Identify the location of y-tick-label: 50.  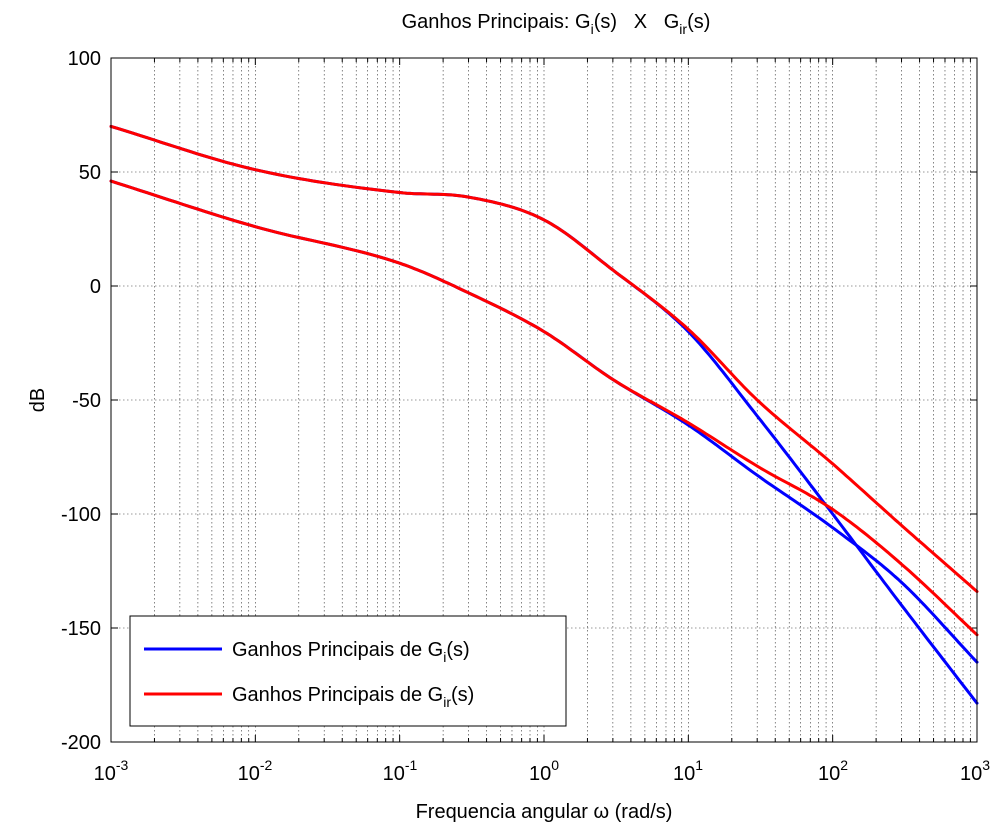
(90, 173).